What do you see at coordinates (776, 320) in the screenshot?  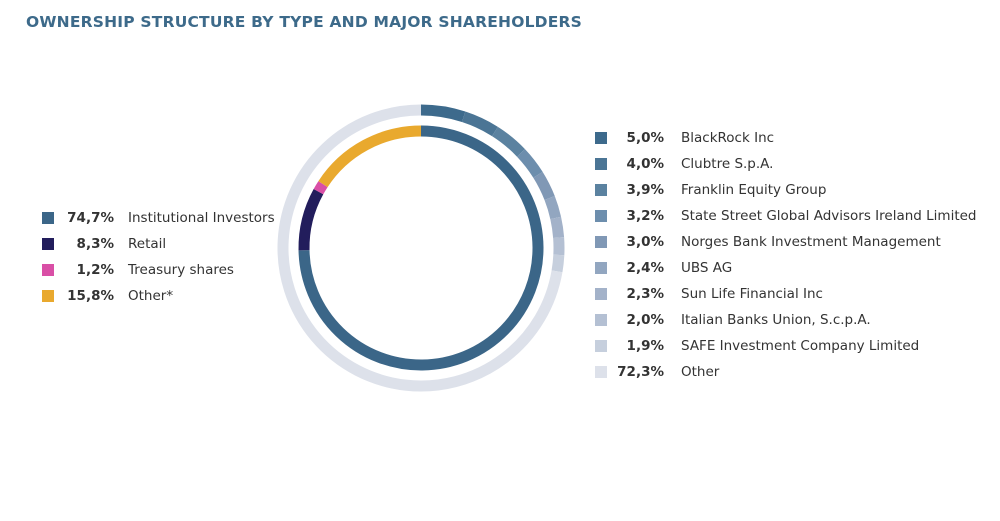 I see `shareholder-legend-label: Italian Banks Union, S.c.p.A.` at bounding box center [776, 320].